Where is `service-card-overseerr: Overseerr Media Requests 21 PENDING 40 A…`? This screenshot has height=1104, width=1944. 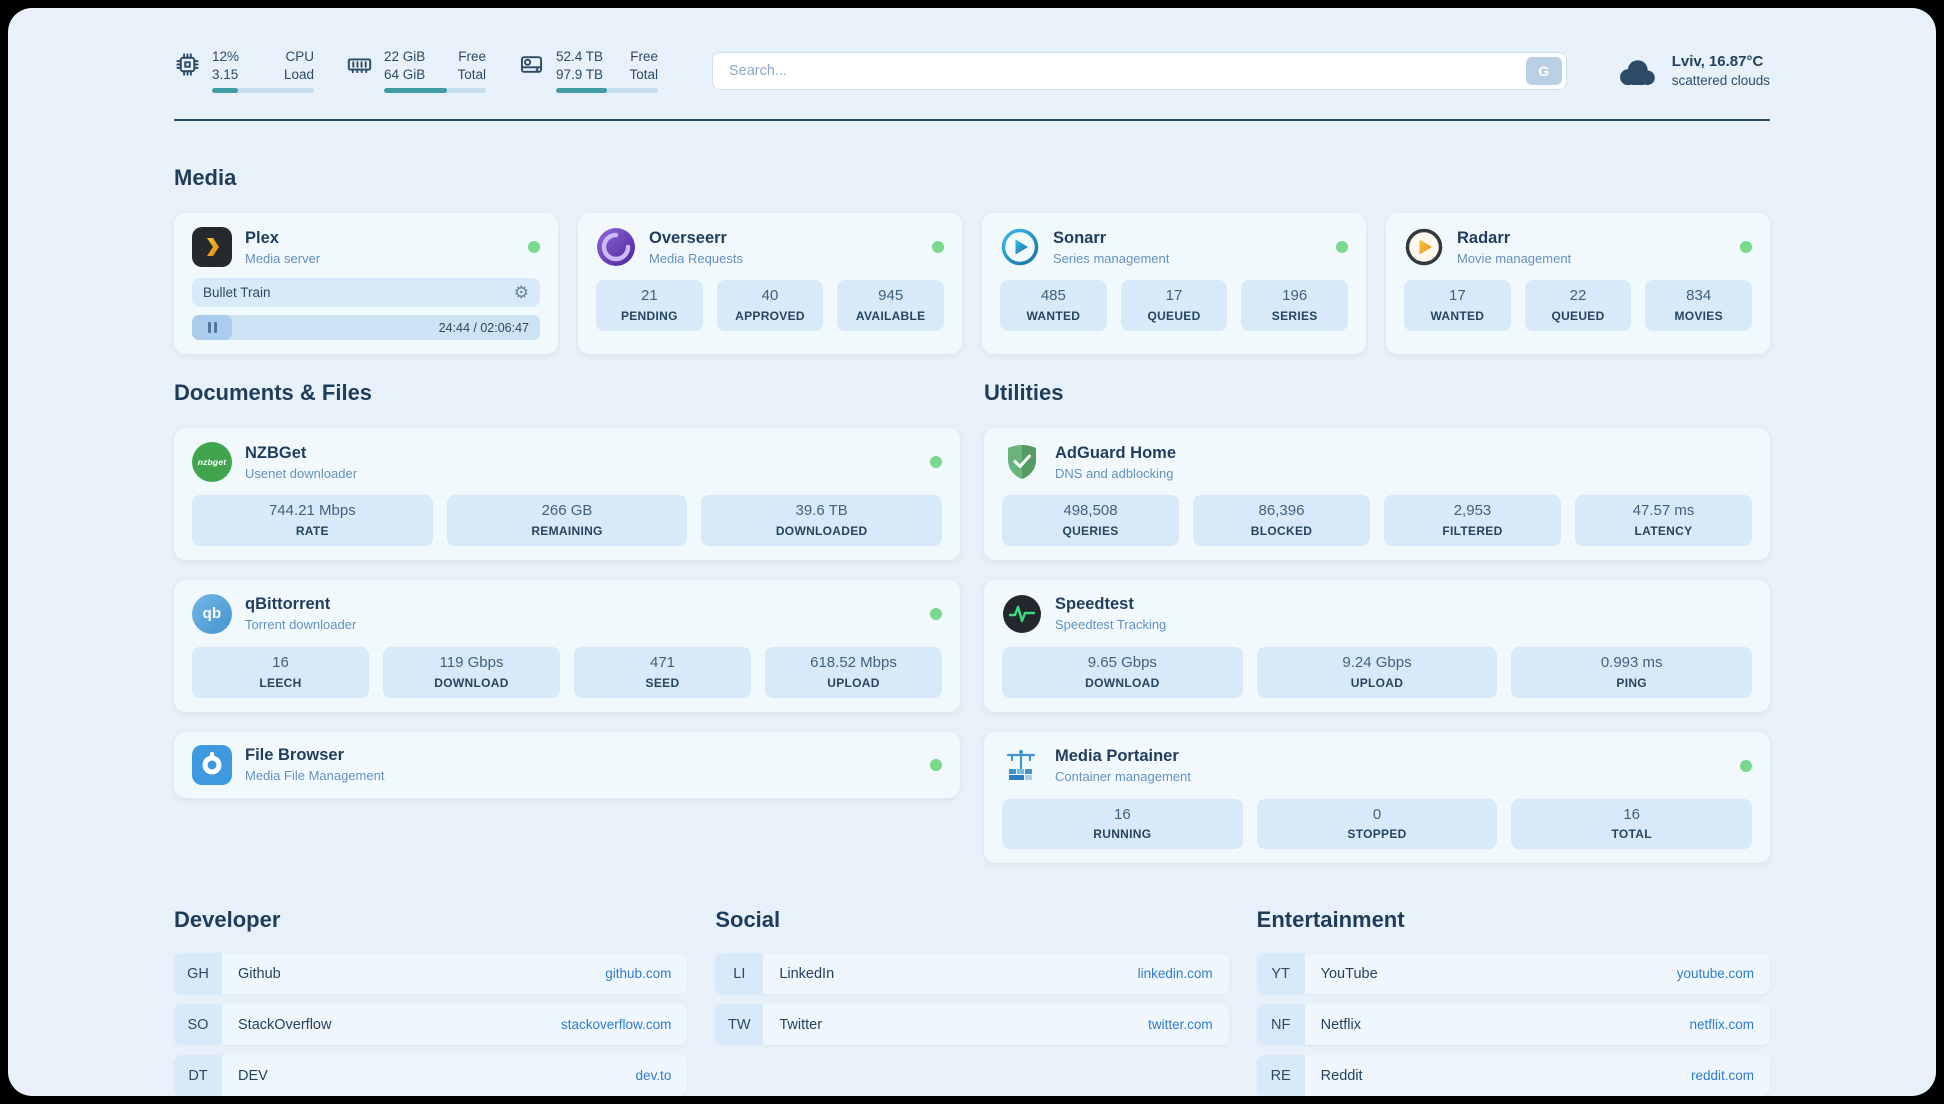 service-card-overseerr: Overseerr Media Requests 21 PENDING 40 A… is located at coordinates (770, 284).